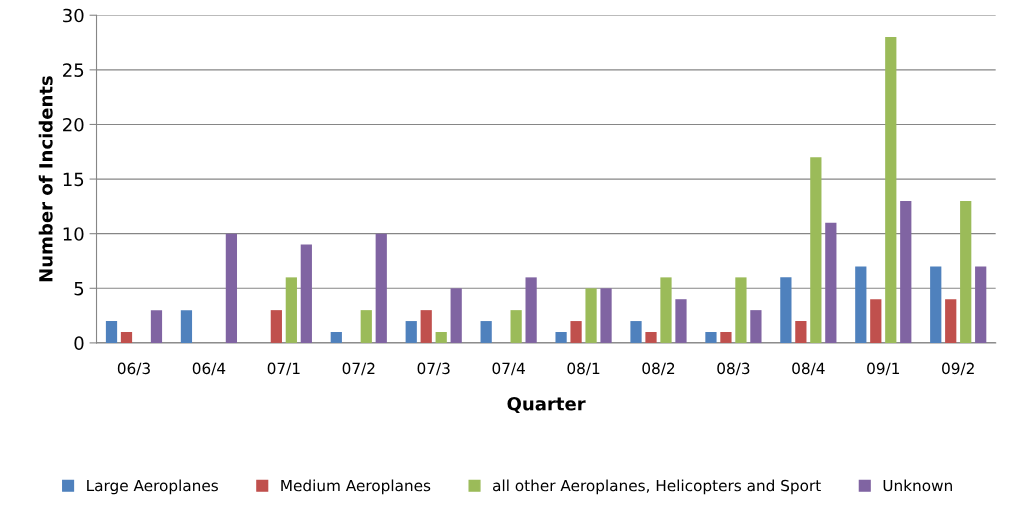 Image resolution: width=1016 pixels, height=508 pixels. What do you see at coordinates (583, 369) in the screenshot?
I see `x-tick-label: 08/1` at bounding box center [583, 369].